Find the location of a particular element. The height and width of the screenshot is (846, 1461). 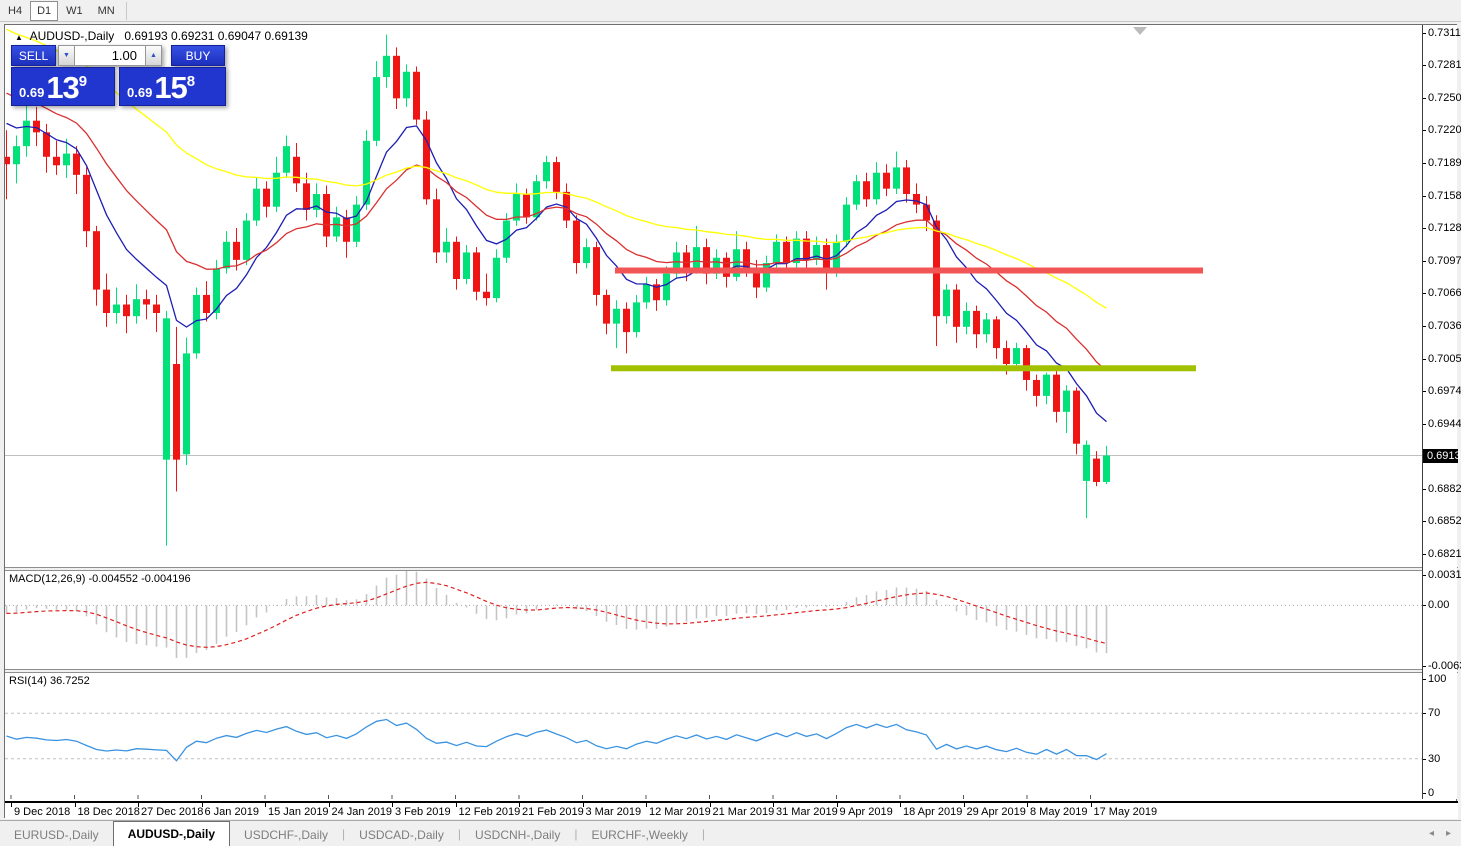

tab-scroll-left-icon: ◂ is located at coordinates (1431, 833).